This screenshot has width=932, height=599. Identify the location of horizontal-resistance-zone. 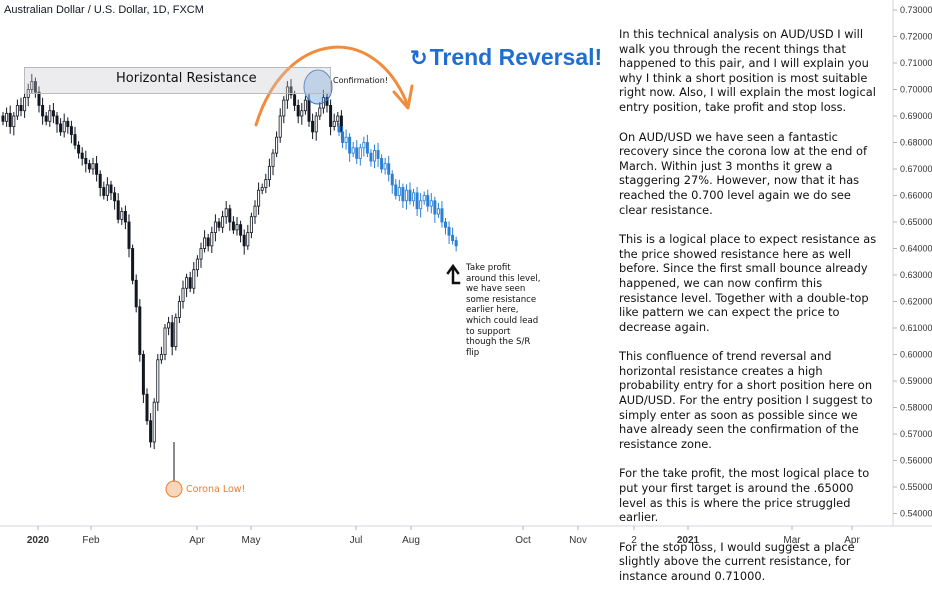
(177, 80).